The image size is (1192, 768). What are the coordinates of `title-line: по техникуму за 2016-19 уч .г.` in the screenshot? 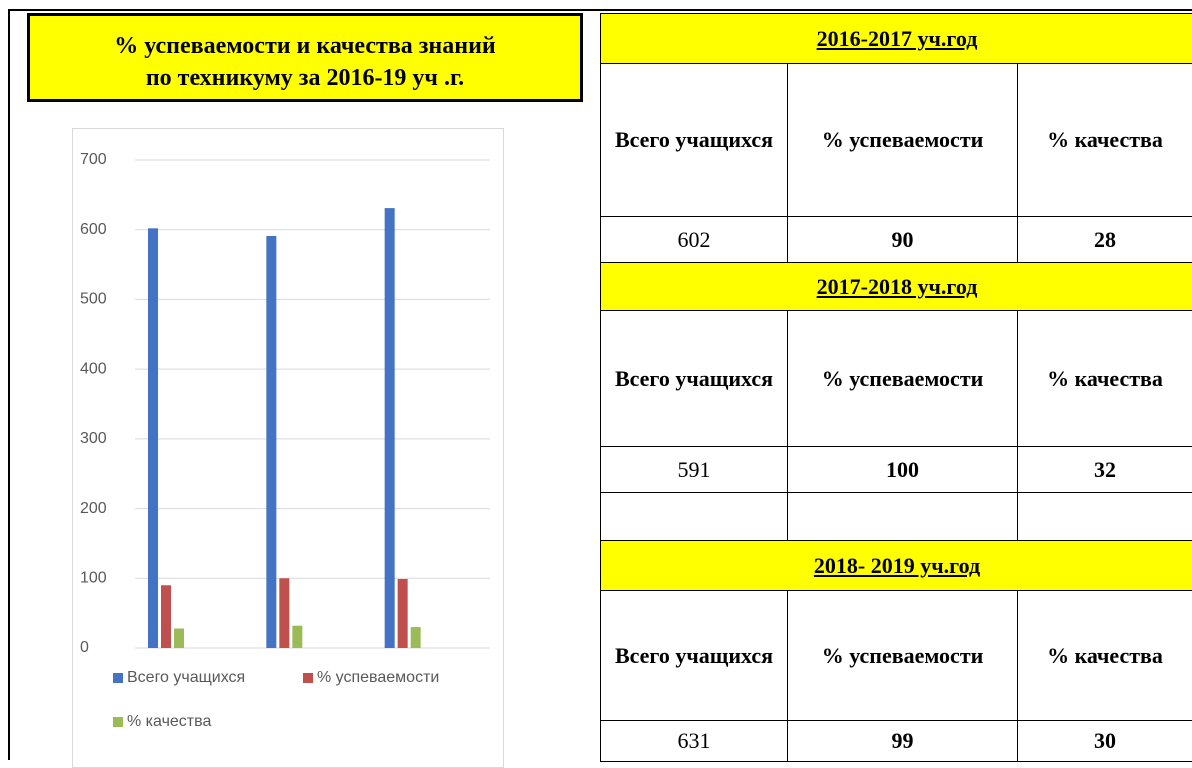 It's located at (305, 78).